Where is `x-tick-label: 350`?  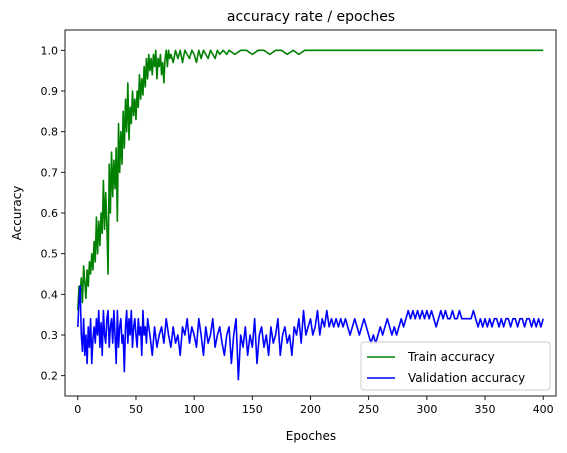 x-tick-label: 350 is located at coordinates (485, 409).